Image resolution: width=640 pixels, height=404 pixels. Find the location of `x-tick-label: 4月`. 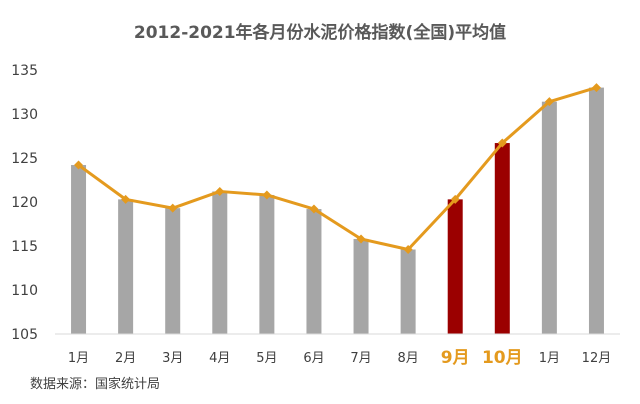

x-tick-label: 4月 is located at coordinates (219, 358).